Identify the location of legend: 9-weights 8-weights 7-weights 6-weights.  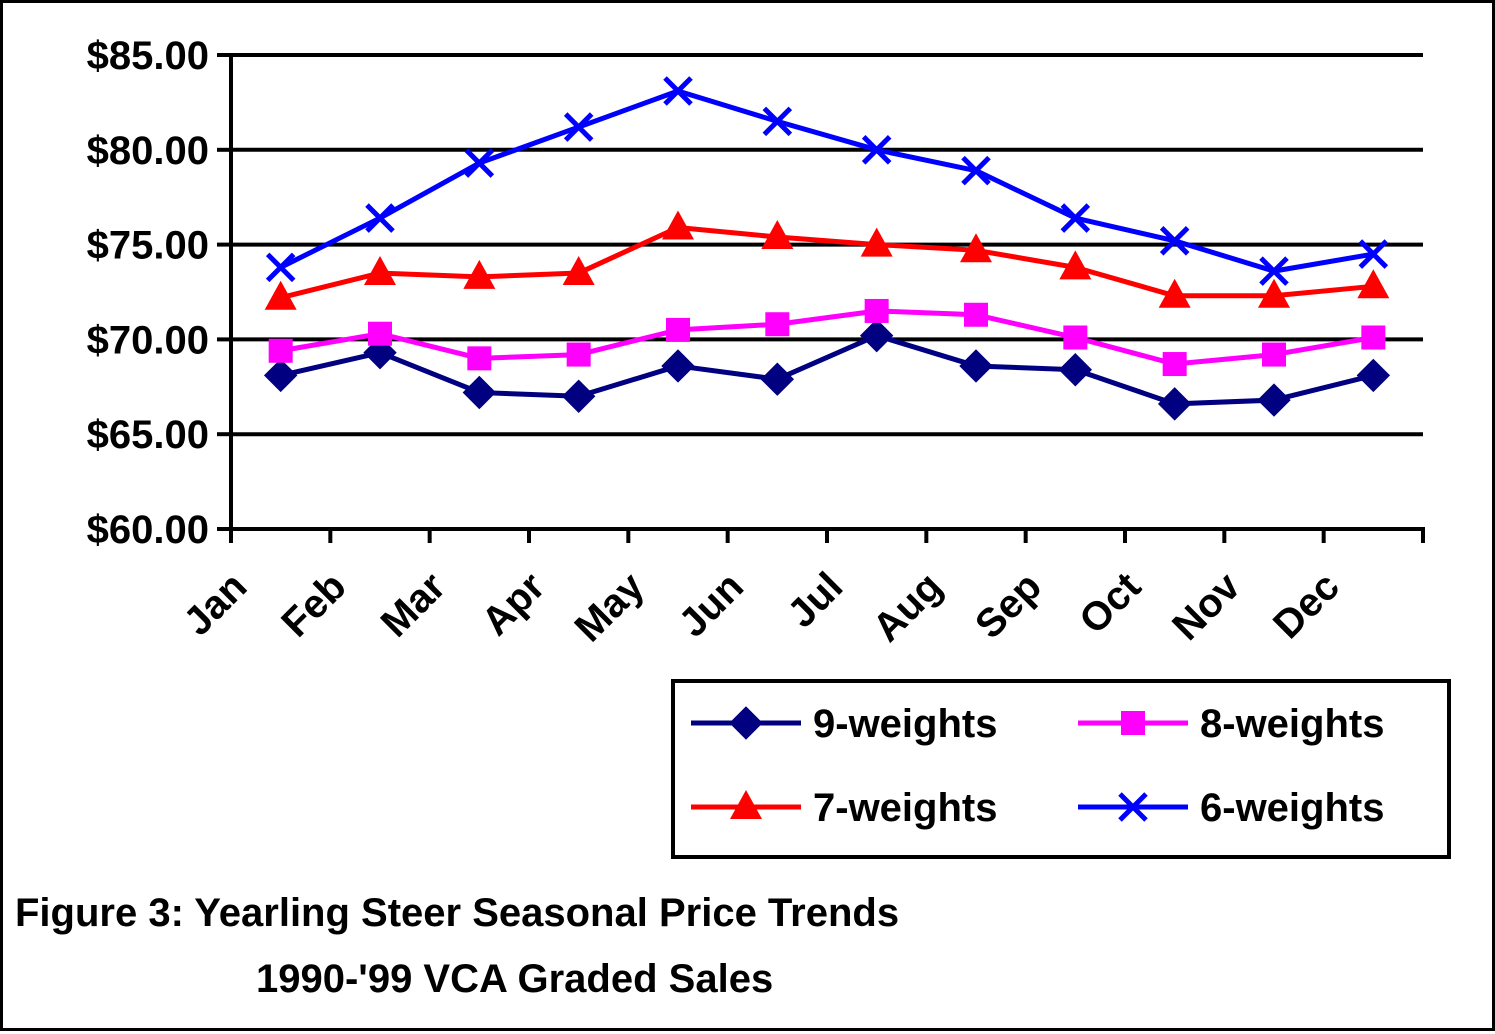
(1061, 769).